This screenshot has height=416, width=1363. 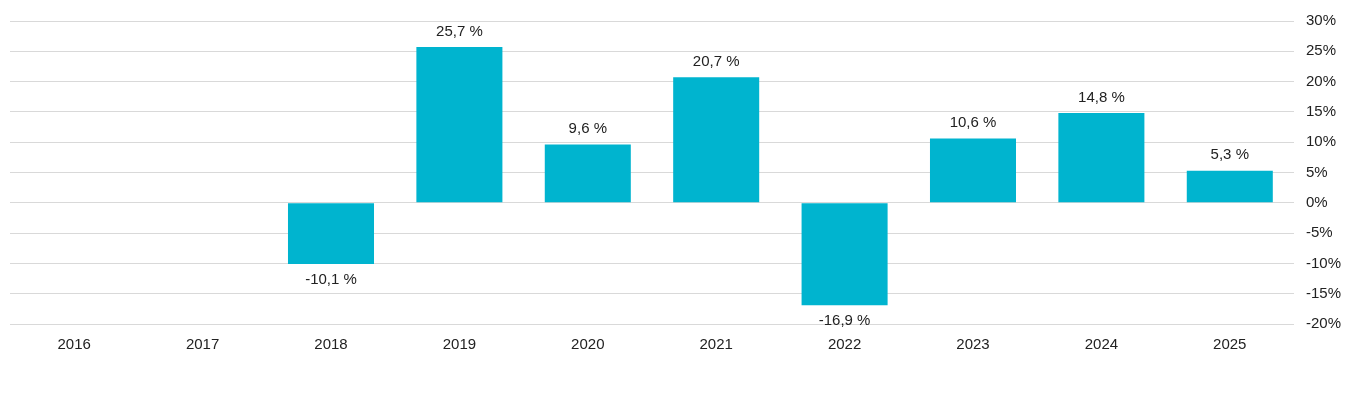 I want to click on x-tick-label: 2024, so click(x=1101, y=344).